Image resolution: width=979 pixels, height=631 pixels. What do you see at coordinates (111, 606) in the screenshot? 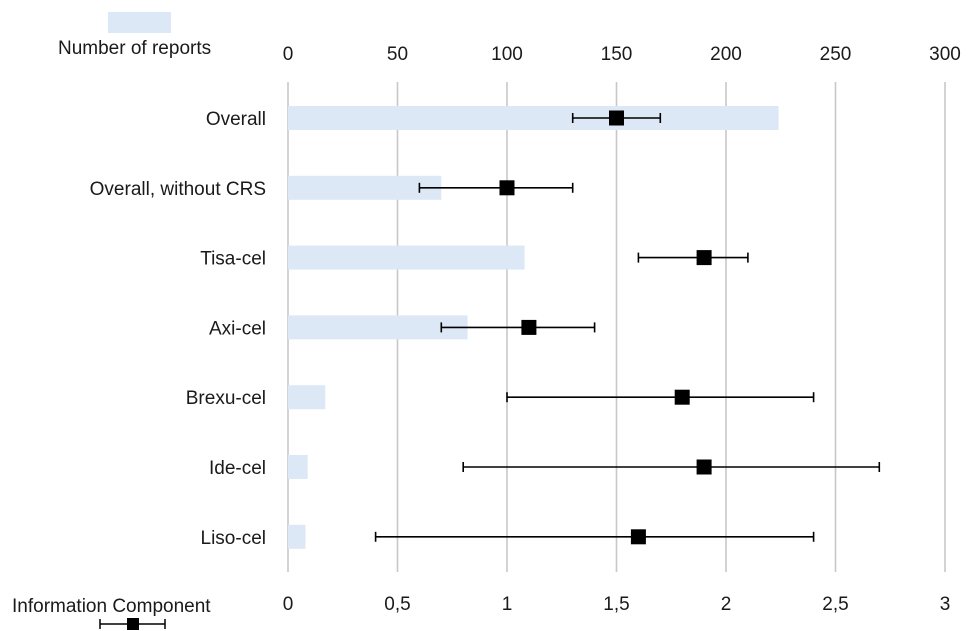
I see `bottom-axis-title: Information Component` at bounding box center [111, 606].